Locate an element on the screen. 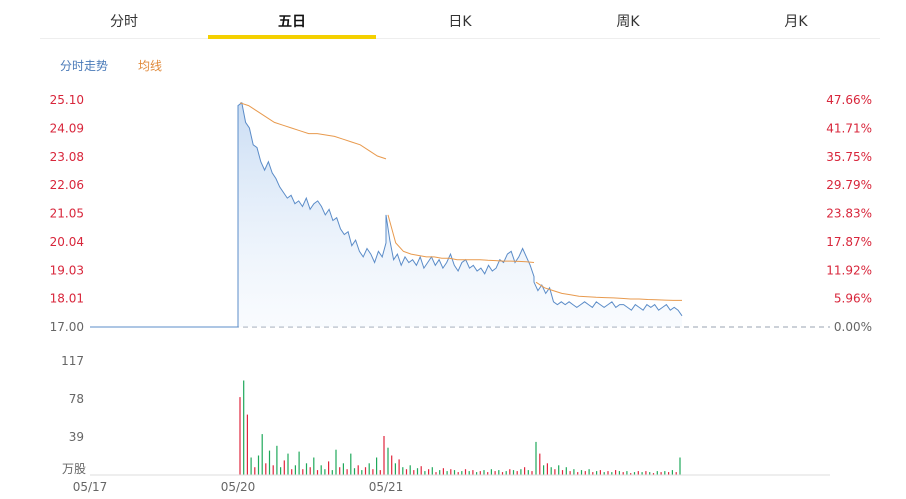 This screenshot has height=499, width=906. price-tick-label: 25.10 is located at coordinates (67, 100).